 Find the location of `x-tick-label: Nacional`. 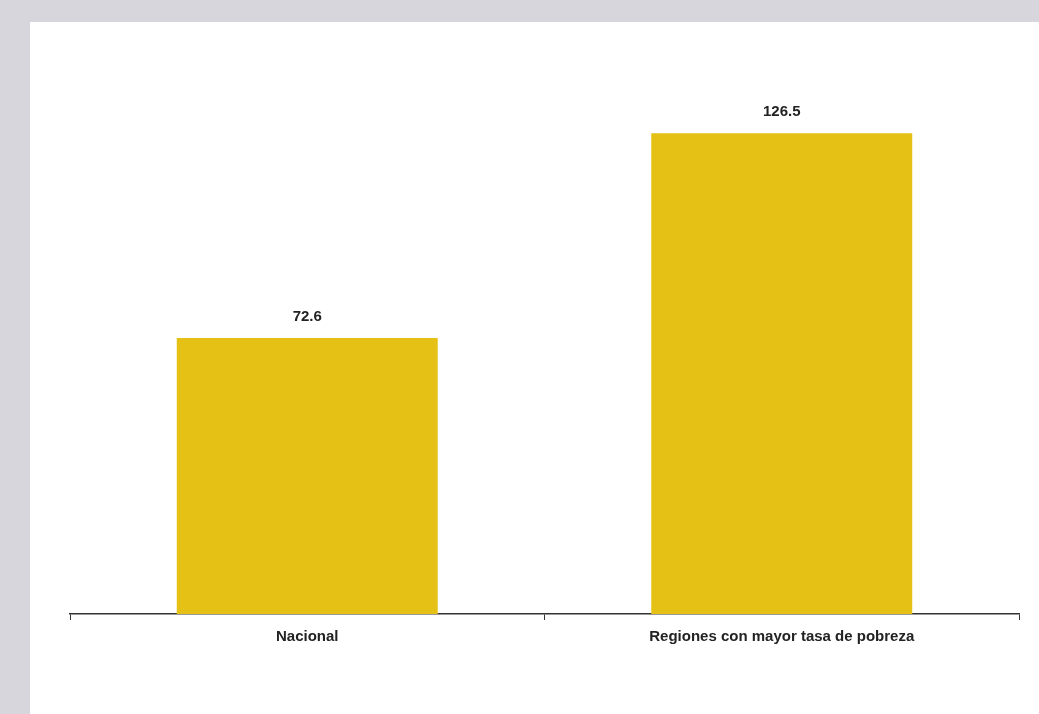

x-tick-label: Nacional is located at coordinates (307, 636).